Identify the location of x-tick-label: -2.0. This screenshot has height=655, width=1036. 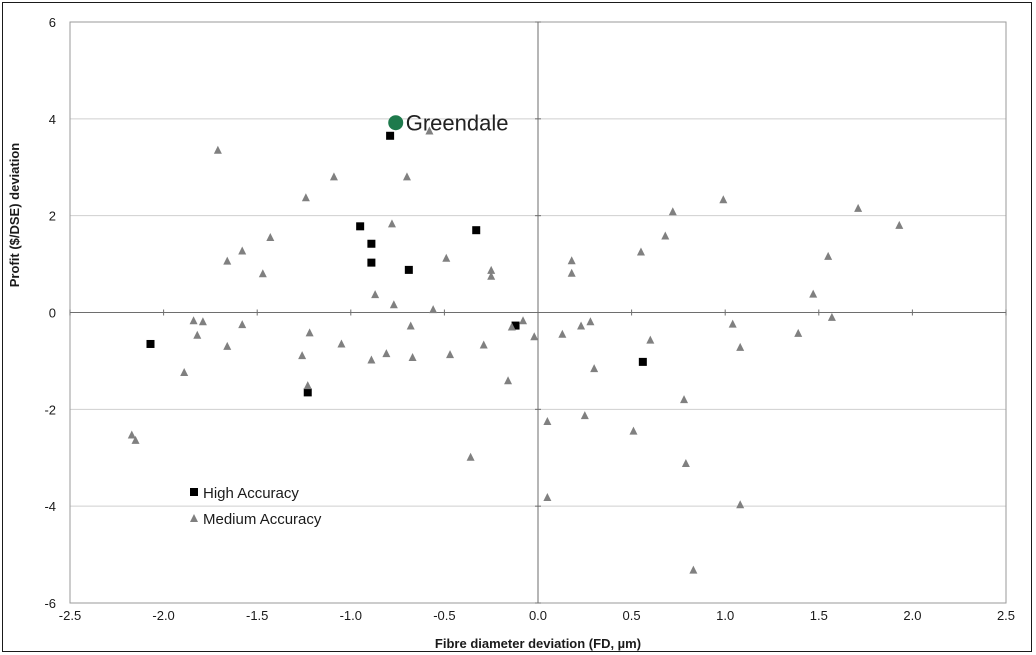
(163, 615).